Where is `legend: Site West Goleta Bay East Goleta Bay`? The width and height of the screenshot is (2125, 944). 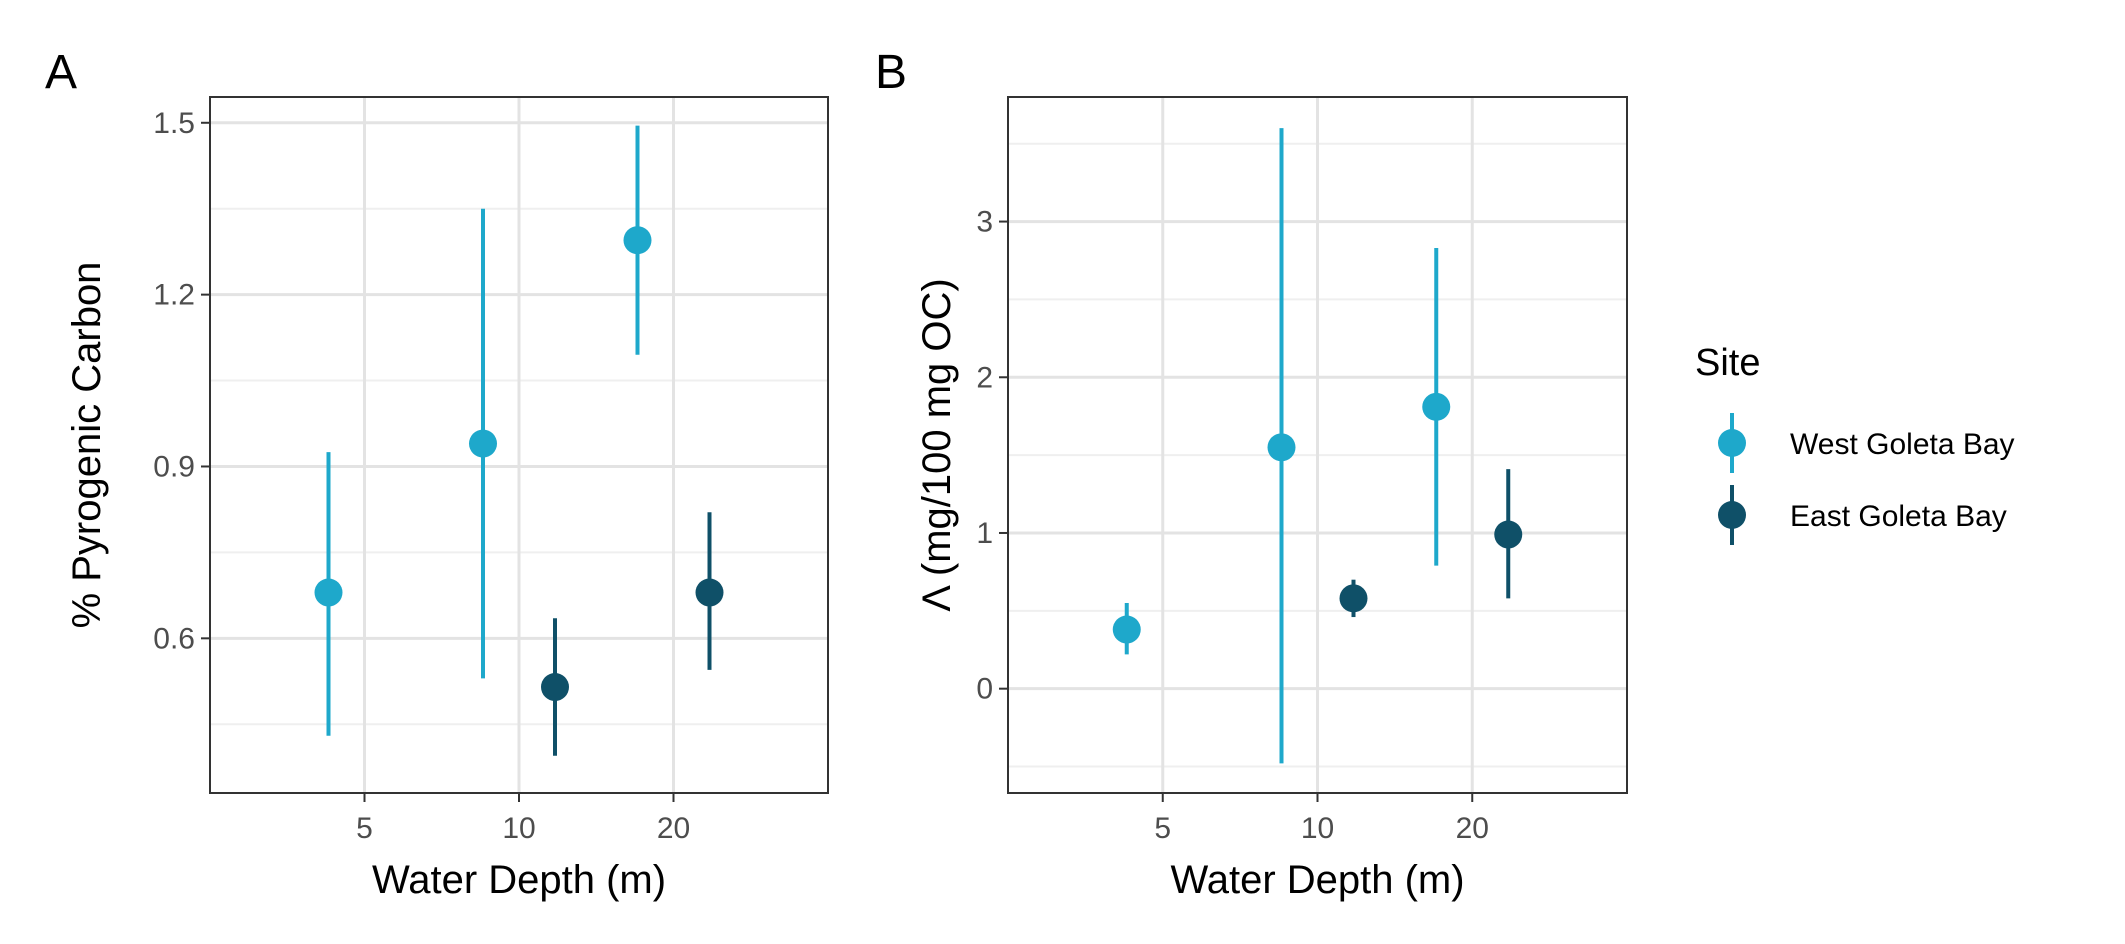
legend: Site West Goleta Bay East Goleta Bay is located at coordinates (1855, 443).